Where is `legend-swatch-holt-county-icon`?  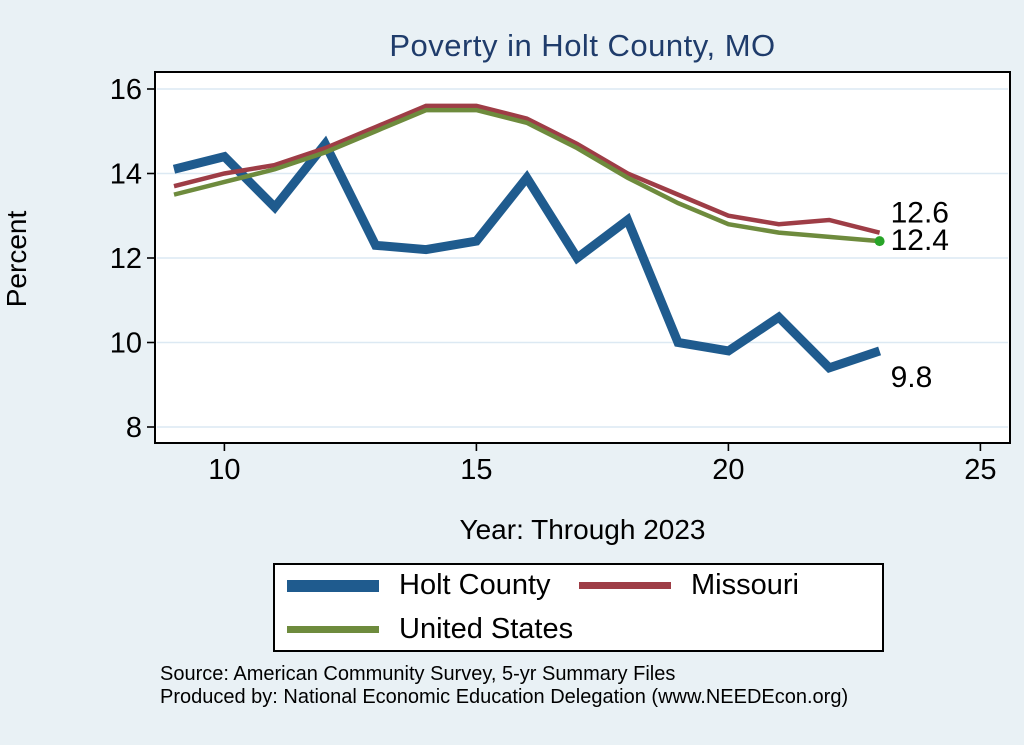 legend-swatch-holt-county-icon is located at coordinates (333, 585).